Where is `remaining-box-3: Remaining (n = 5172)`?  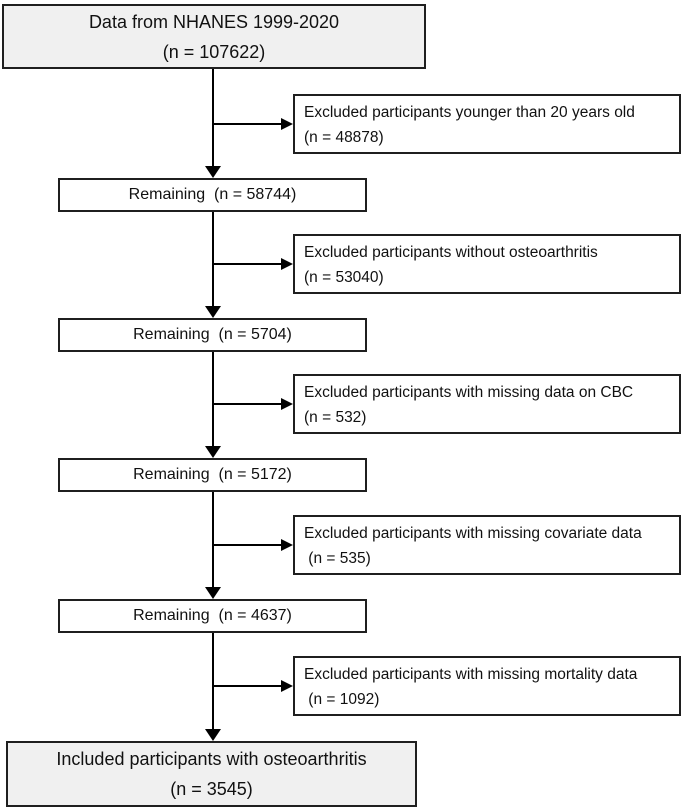 remaining-box-3: Remaining (n = 5172) is located at coordinates (212, 475).